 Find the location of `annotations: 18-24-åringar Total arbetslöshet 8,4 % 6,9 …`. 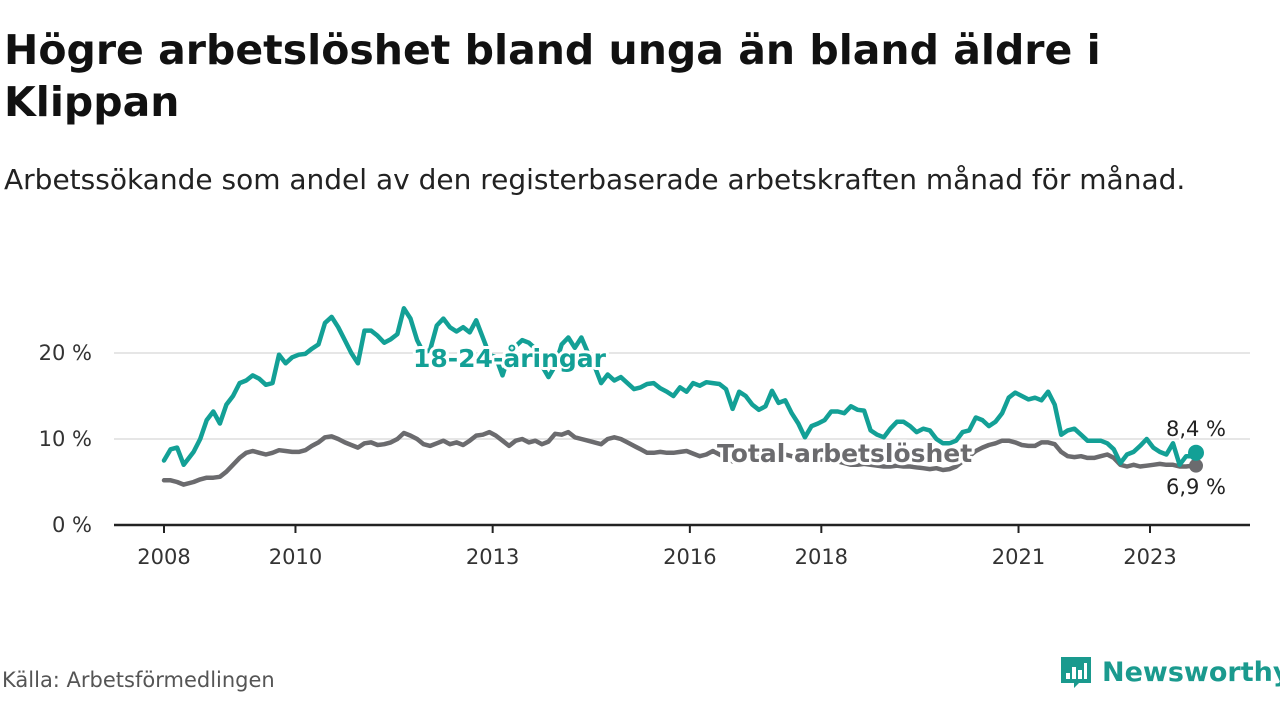

annotations: 18-24-åringar Total arbetslöshet 8,4 % 6,9 … is located at coordinates (819, 421).